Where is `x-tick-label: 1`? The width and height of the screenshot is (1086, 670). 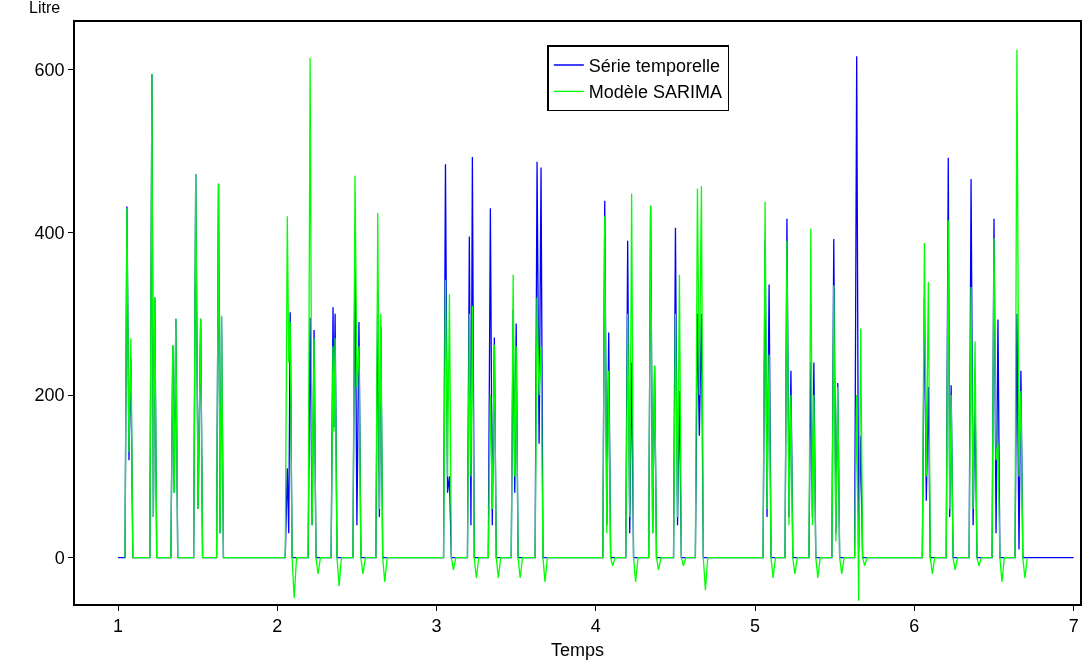
x-tick-label: 1 is located at coordinates (118, 626).